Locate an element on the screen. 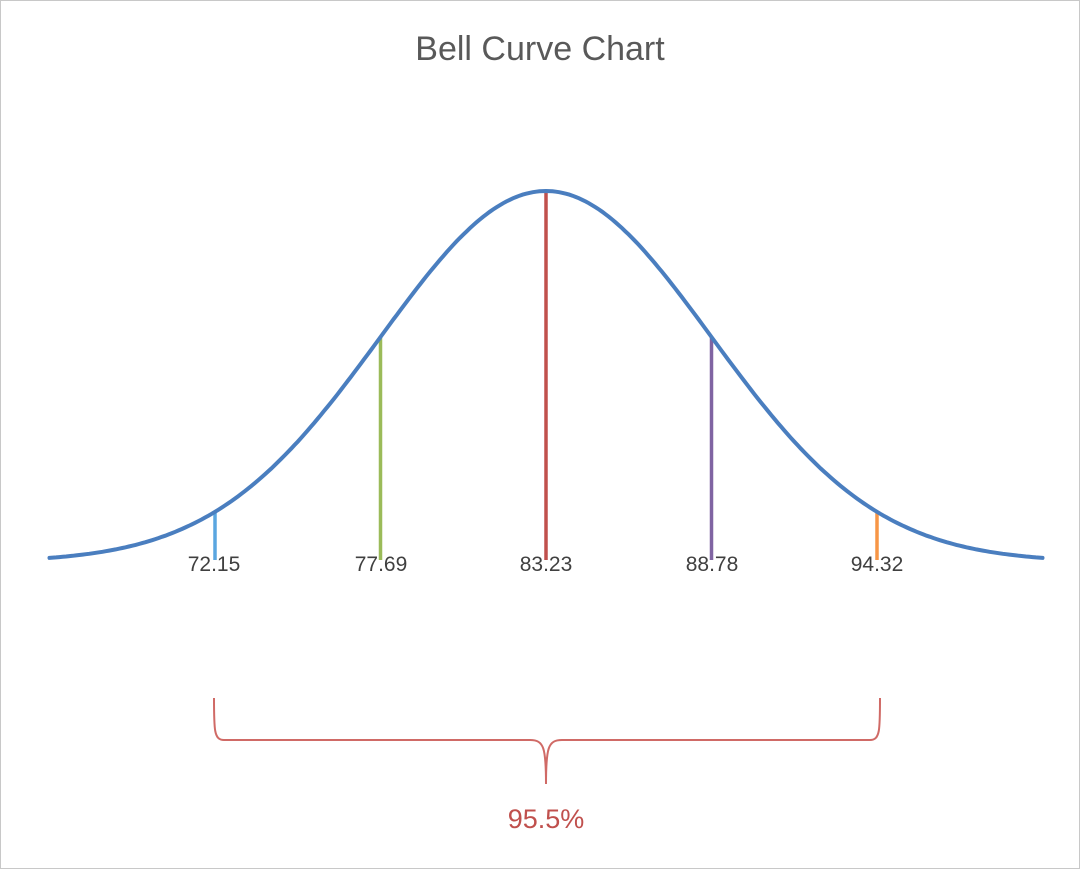 This screenshot has width=1080, height=869. brace-annotation is located at coordinates (547, 741).